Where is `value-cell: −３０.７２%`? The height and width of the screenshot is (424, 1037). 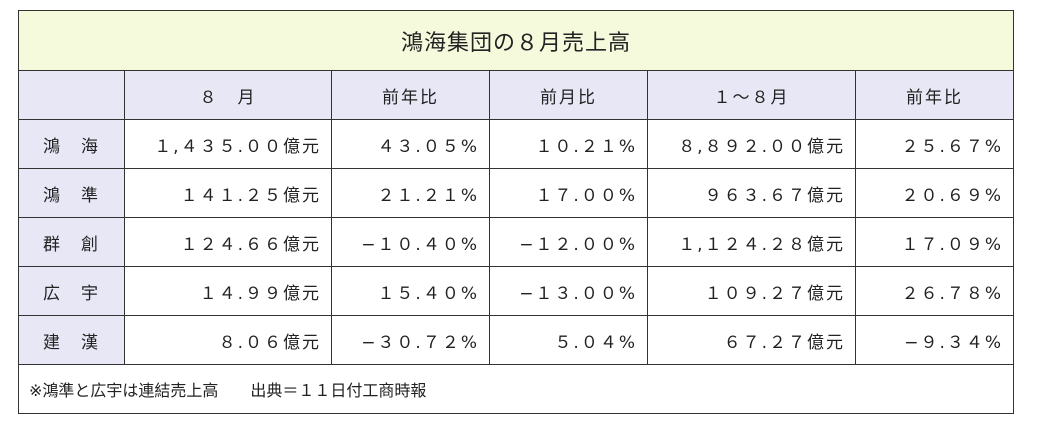
value-cell: −３０.７２% is located at coordinates (410, 340).